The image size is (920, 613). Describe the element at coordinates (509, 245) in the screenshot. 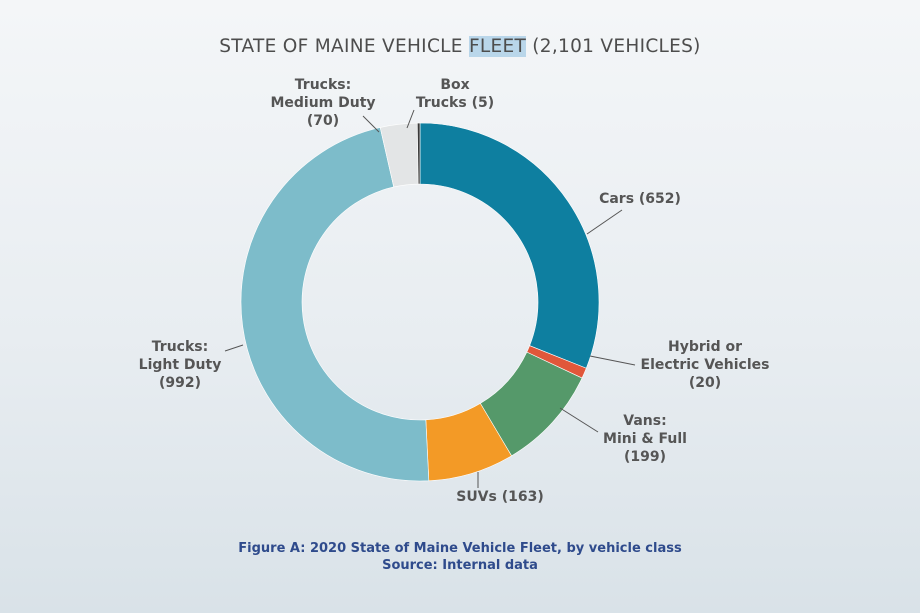

I see `slice-cars` at that location.